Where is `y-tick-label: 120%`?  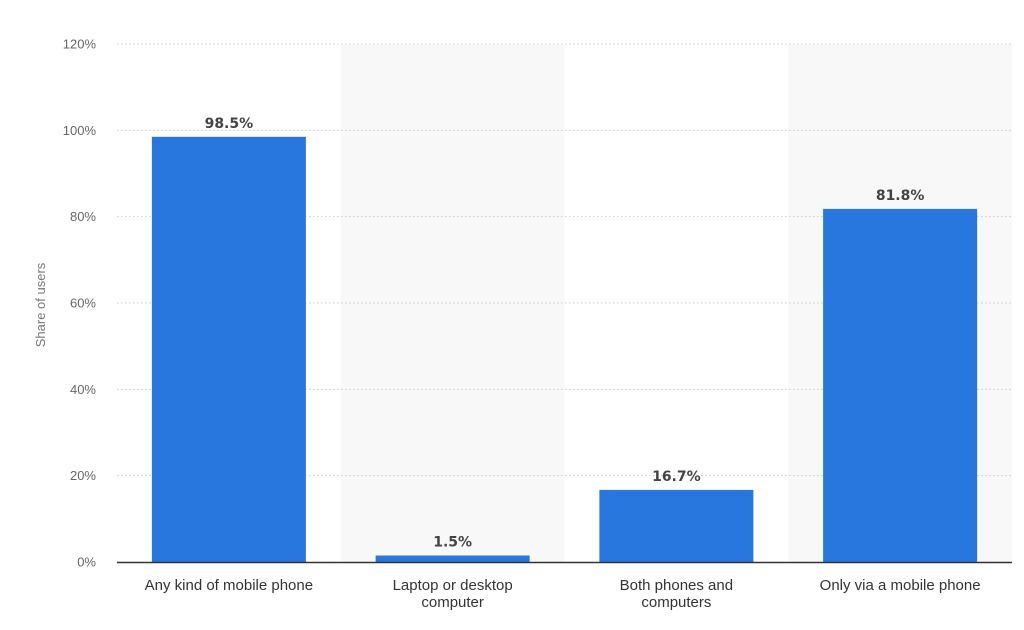 y-tick-label: 120% is located at coordinates (80, 44).